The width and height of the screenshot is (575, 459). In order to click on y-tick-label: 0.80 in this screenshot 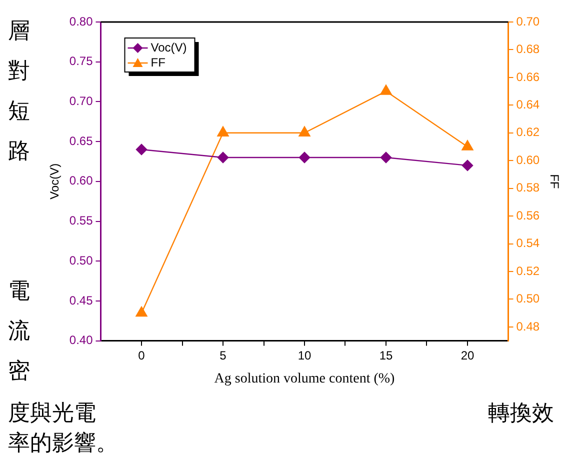, I will do `click(81, 21)`.